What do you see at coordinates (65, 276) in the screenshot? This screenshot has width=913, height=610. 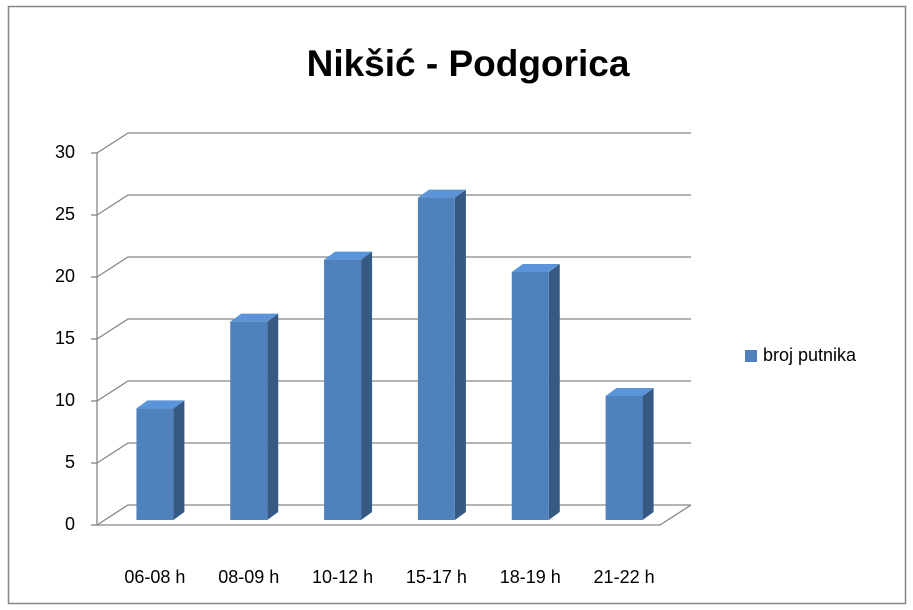 I see `y-tick-label: 20` at bounding box center [65, 276].